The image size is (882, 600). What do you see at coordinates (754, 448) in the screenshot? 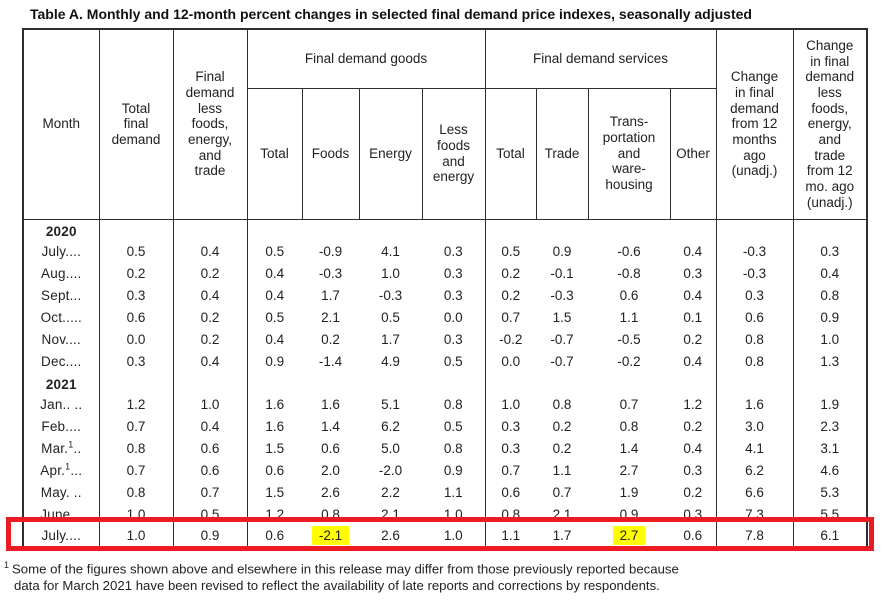
I see `value-cell: 4.1` at bounding box center [754, 448].